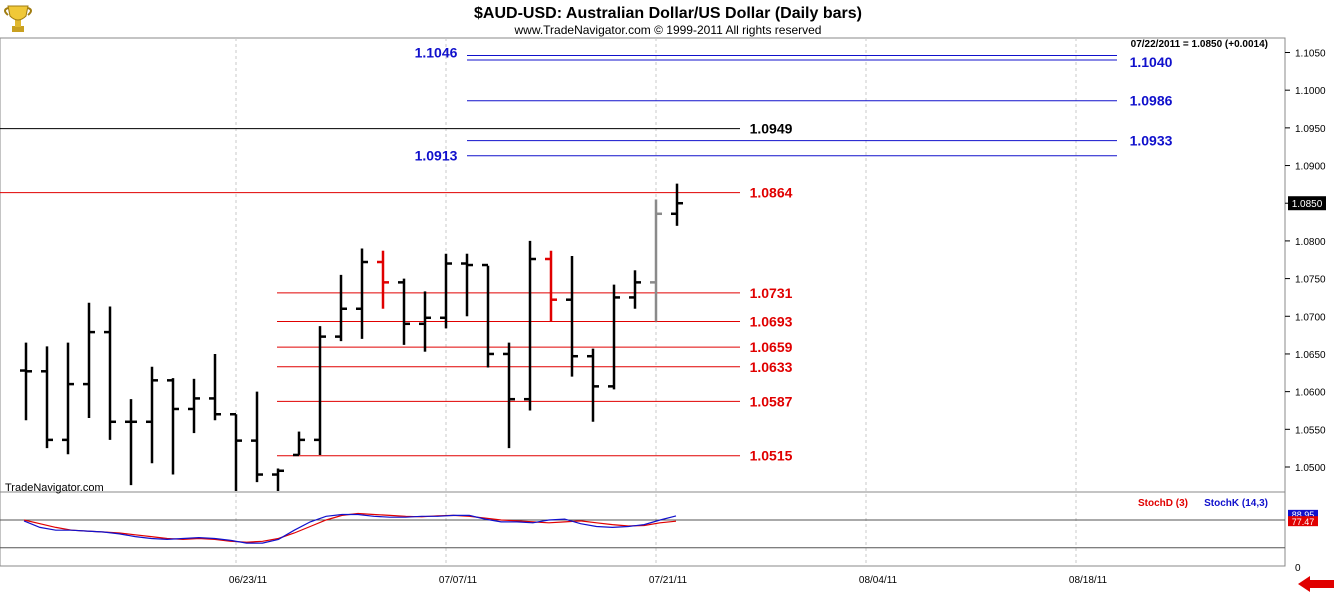  I want to click on trophy-icon, so click(18, 18).